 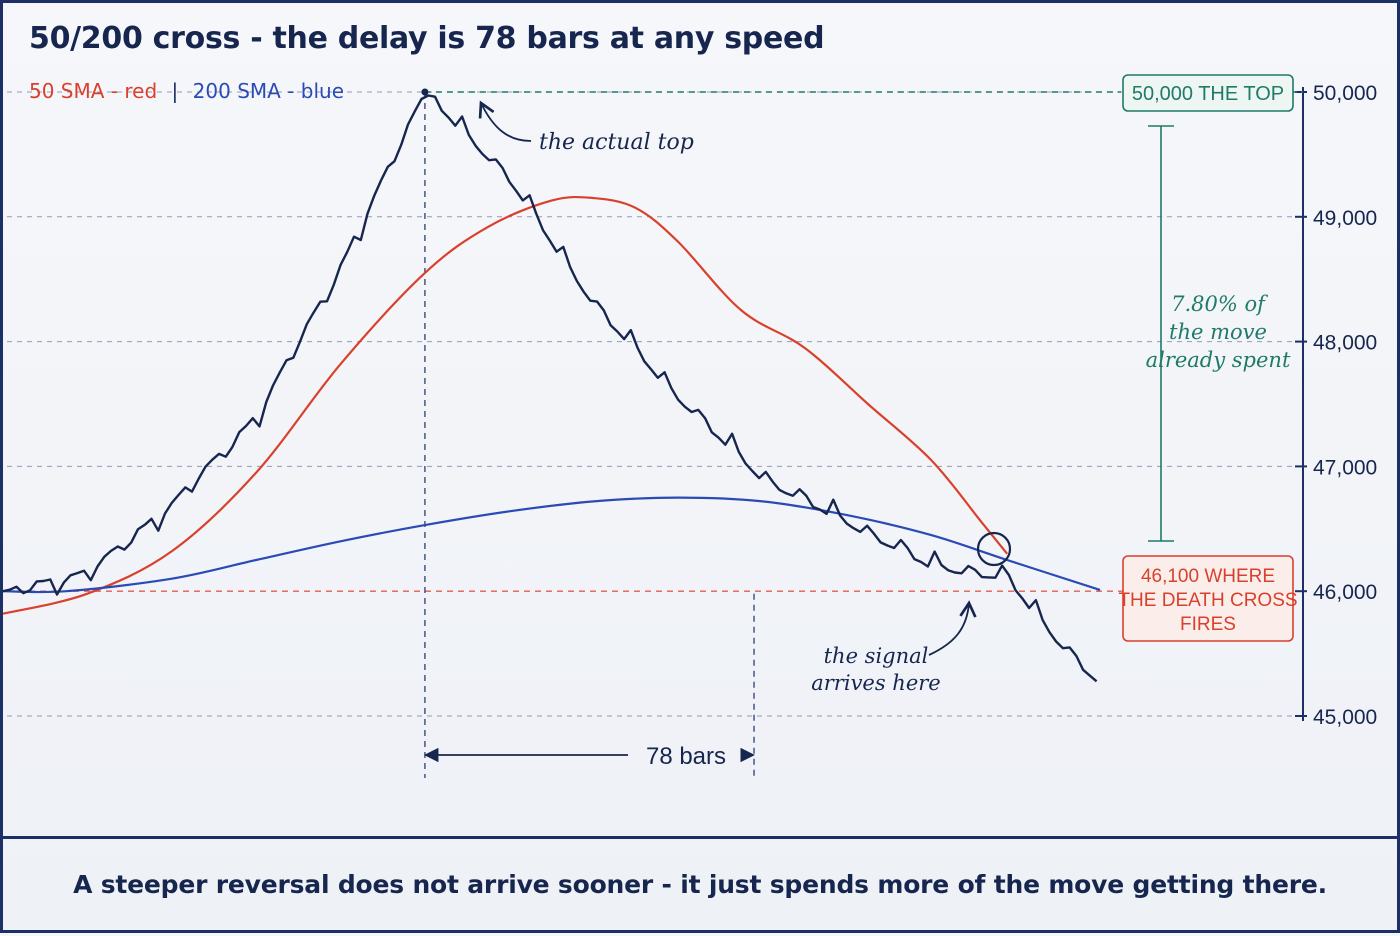 I want to click on top-label-text: 50,000 THE TOP, so click(x=1208, y=94).